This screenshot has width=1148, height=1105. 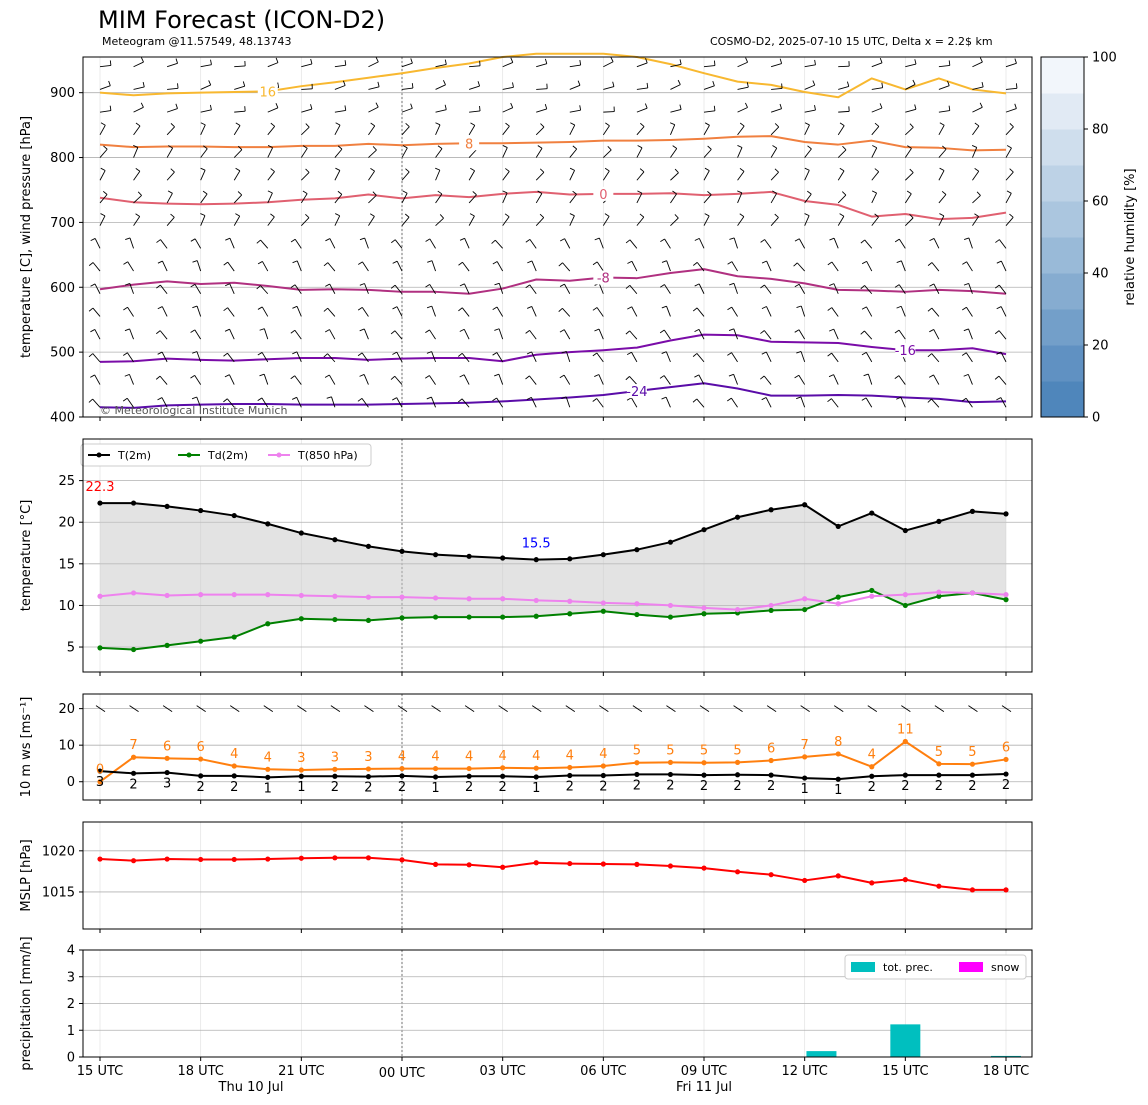 I want to click on legend-label: T(850 hPa), so click(x=327, y=455).